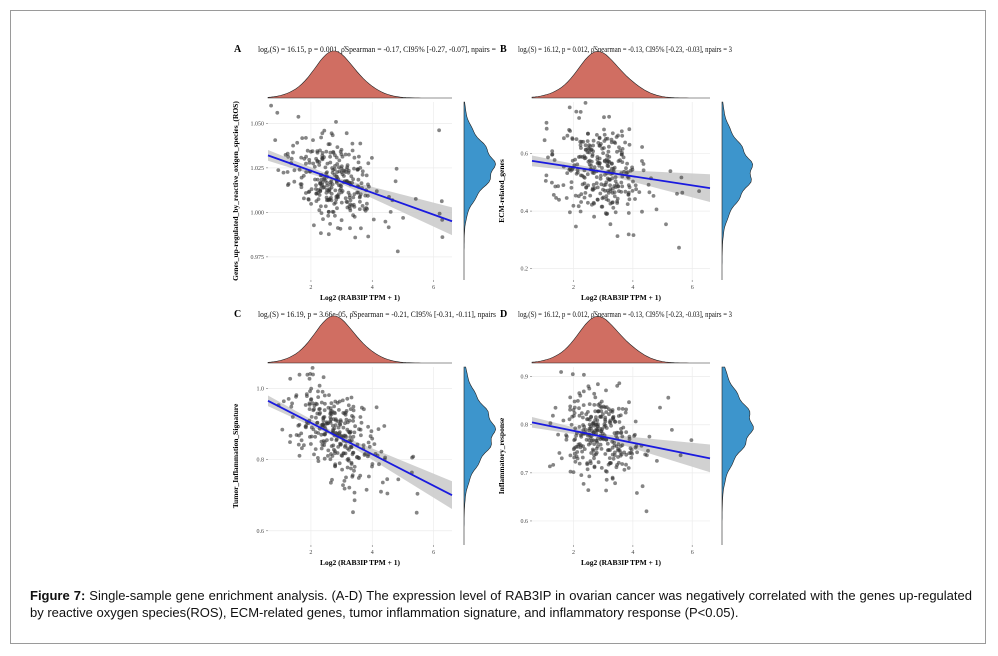 The height and width of the screenshot is (656, 998). I want to click on x-tick-label: 6, so click(692, 288).